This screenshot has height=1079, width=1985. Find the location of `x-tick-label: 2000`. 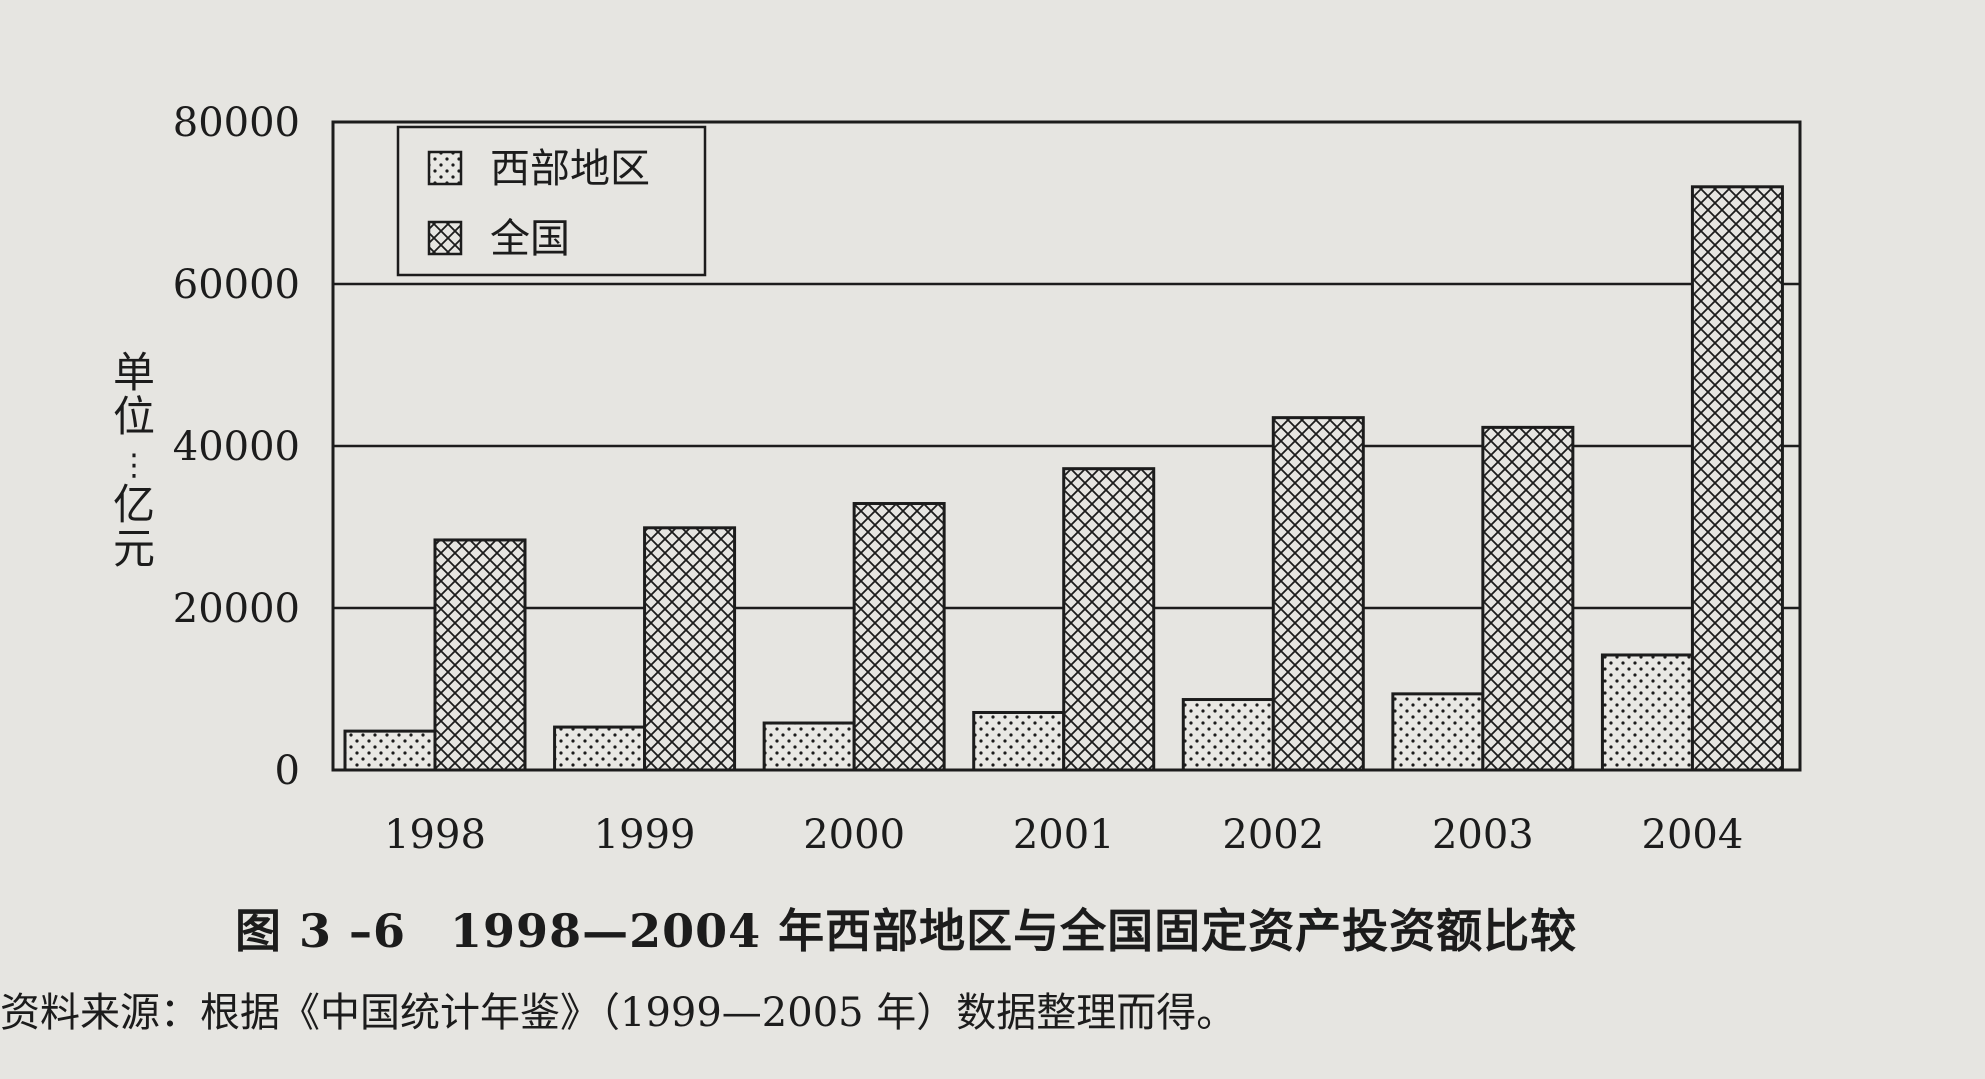

x-tick-label: 2000 is located at coordinates (854, 835).